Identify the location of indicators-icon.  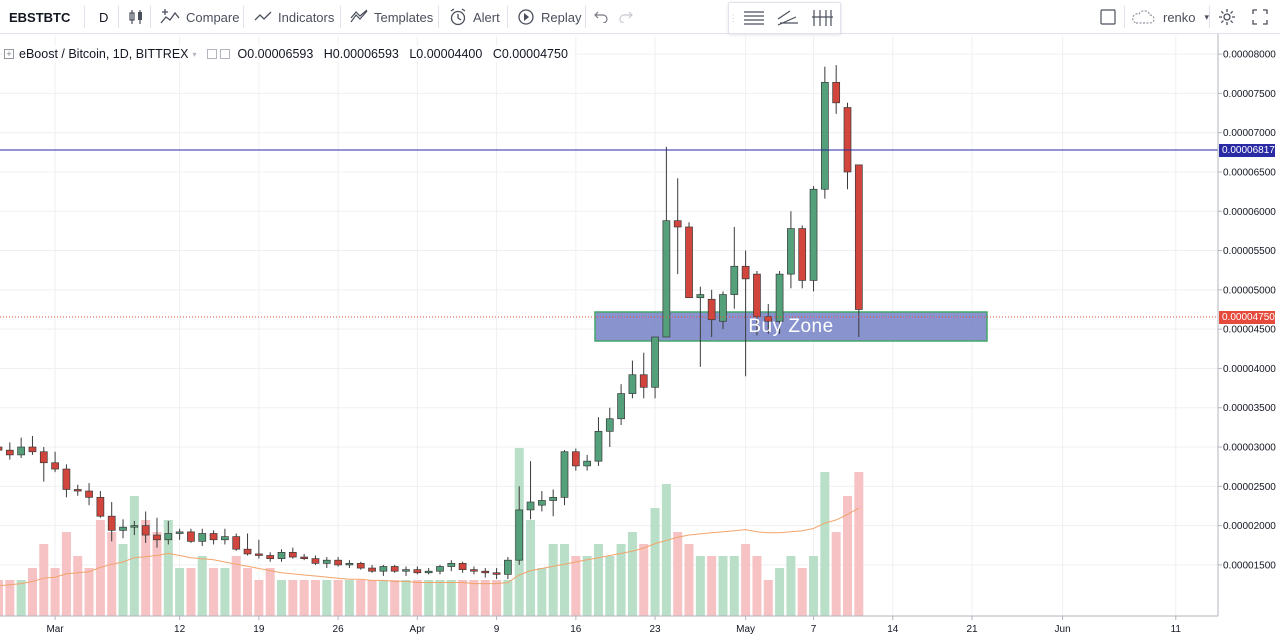
(263, 17).